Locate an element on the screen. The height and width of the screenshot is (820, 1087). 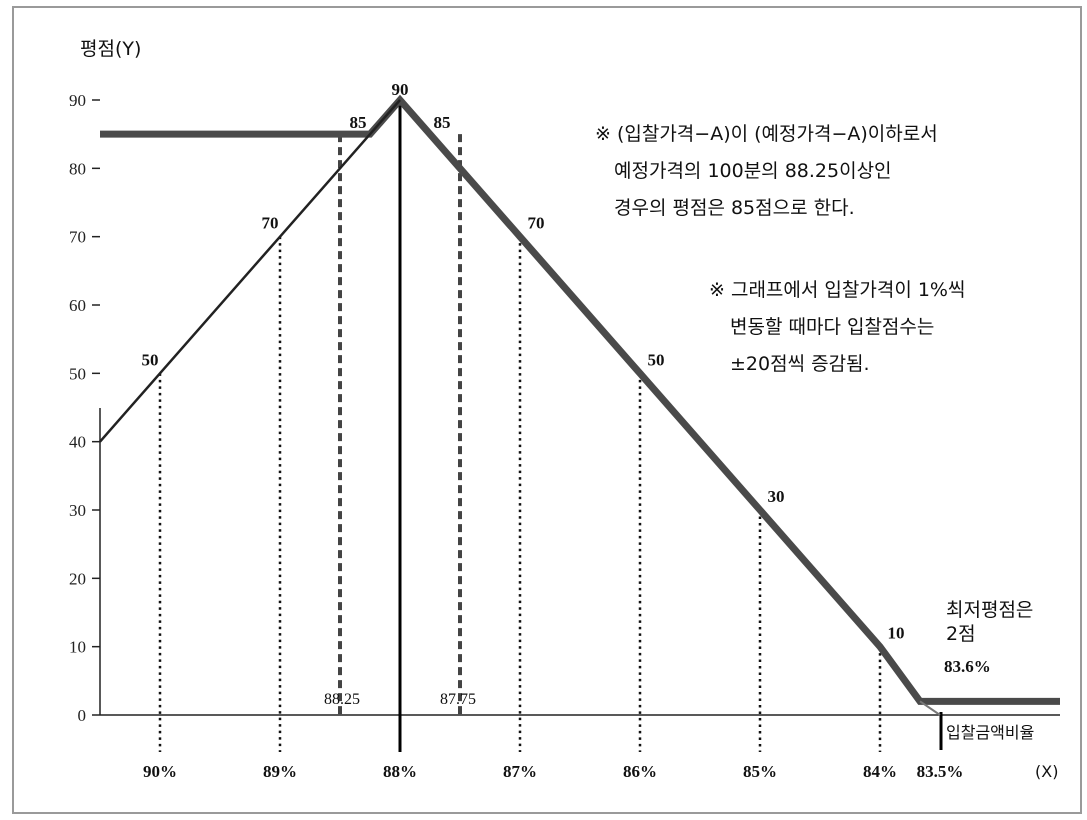
y-ticks: 0 10 20 30 40 50 60 70 80 90 is located at coordinates (84, 408).